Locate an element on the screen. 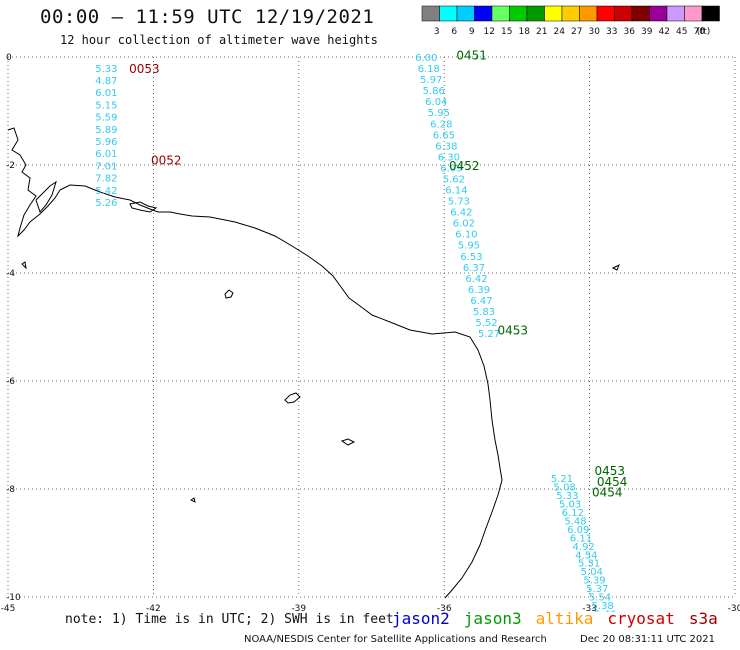 The image size is (740, 650). pass-time-label: 0052 is located at coordinates (166, 161).